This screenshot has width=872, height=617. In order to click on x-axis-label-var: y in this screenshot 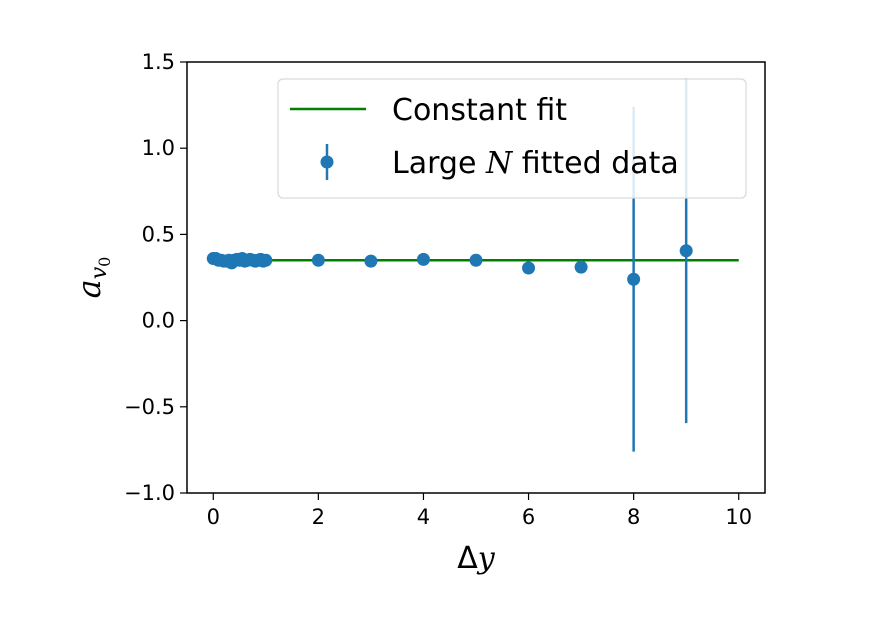, I will do `click(486, 558)`.